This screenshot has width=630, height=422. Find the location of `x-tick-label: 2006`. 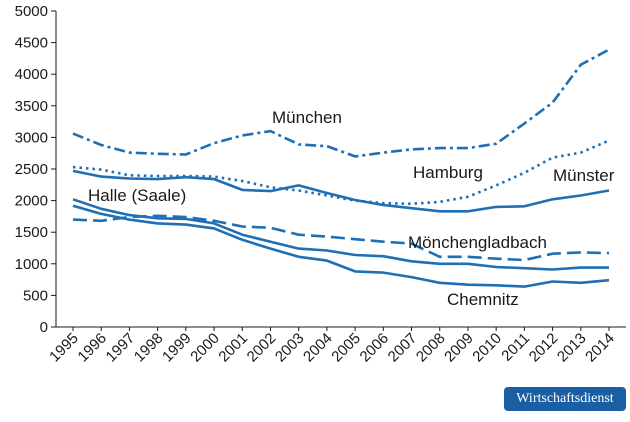

x-tick-label: 2006 is located at coordinates (375, 348).